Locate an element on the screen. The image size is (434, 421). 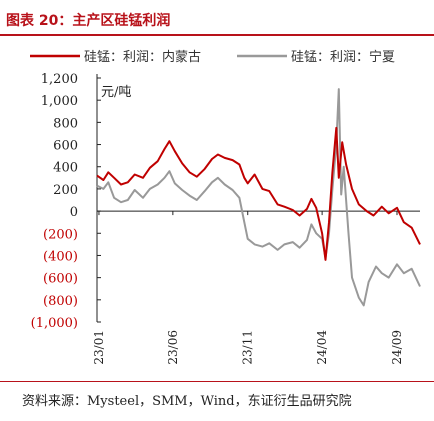
source-note: 资料来源：Mysteel，SMM，Wind，东证衍生品研究院 is located at coordinates (187, 401).